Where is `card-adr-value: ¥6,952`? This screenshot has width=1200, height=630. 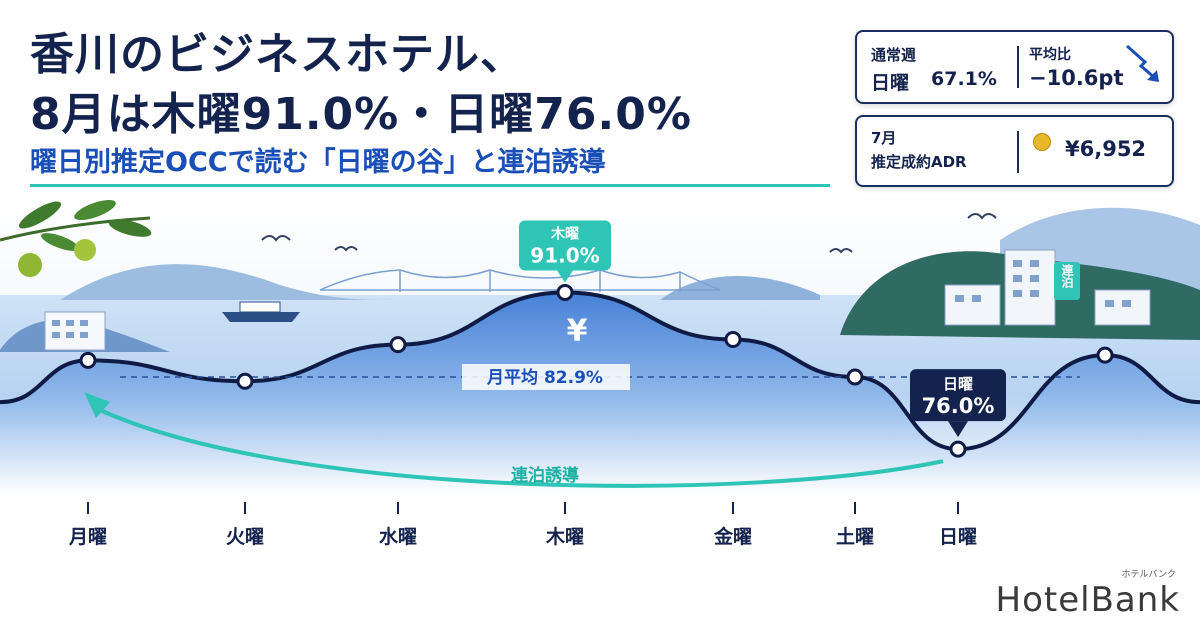
card-adr-value: ¥6,952 is located at coordinates (1106, 149).